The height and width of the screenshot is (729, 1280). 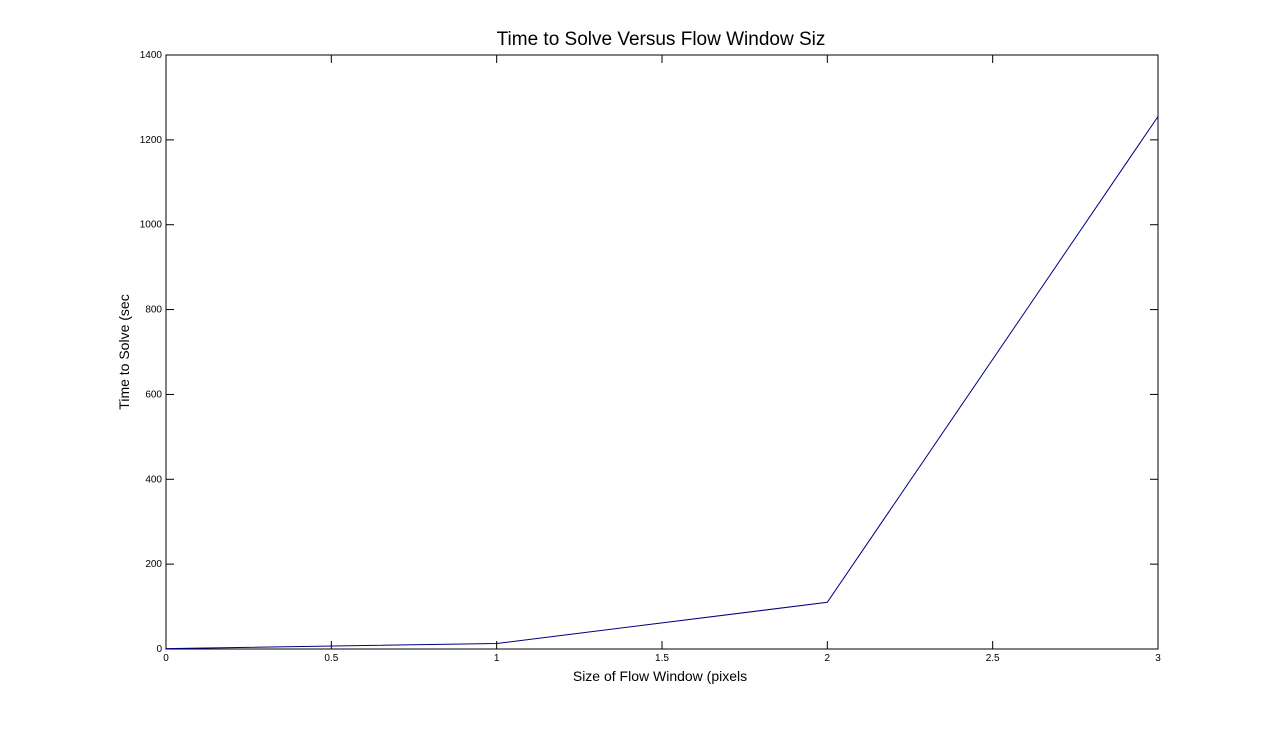 I want to click on y-tick-label: 1200, so click(x=151, y=140).